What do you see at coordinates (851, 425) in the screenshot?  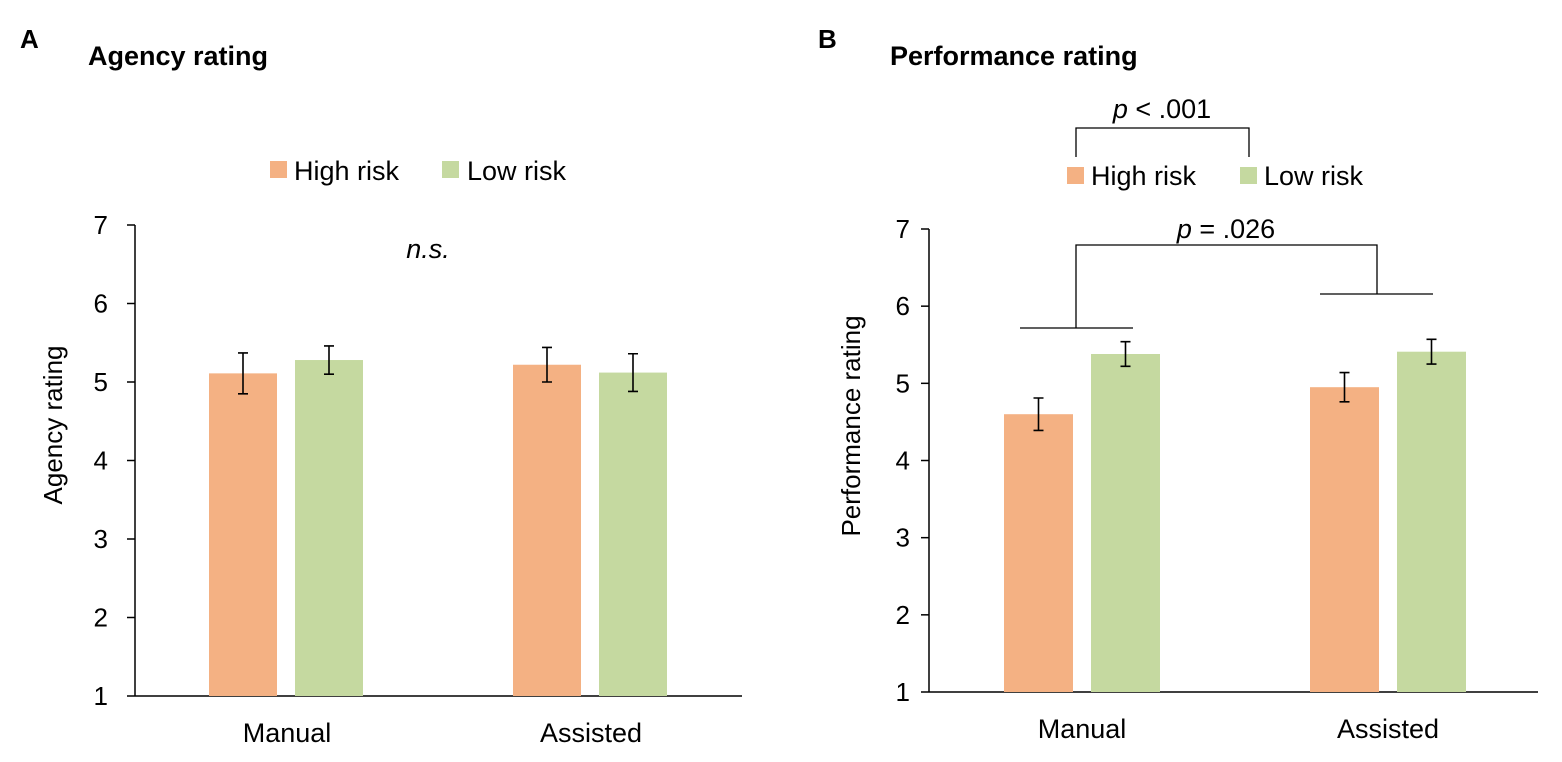 I see `panel-b-y-axis-label: Performance rating` at bounding box center [851, 425].